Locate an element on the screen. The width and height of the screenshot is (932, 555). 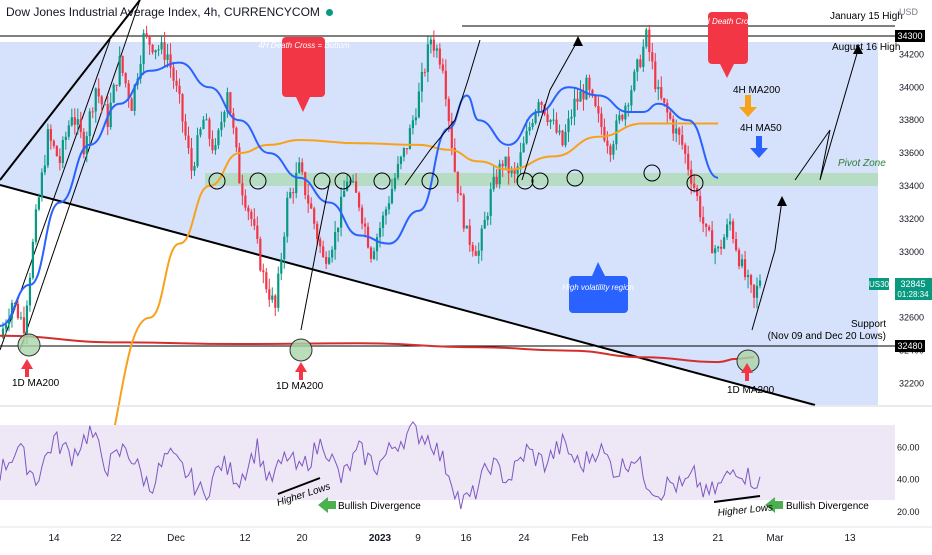
market-status-dot is located at coordinates (329, 12).